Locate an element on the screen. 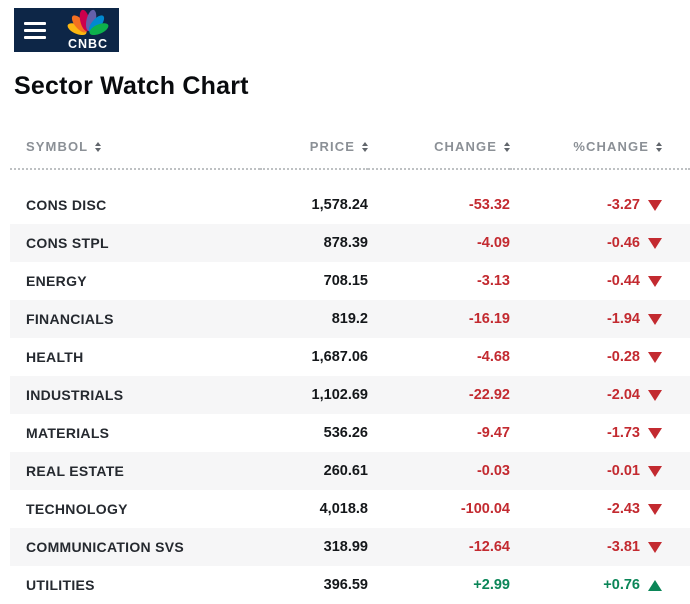 This screenshot has height=604, width=690. symbol-cell: HEALTH is located at coordinates (55, 357).